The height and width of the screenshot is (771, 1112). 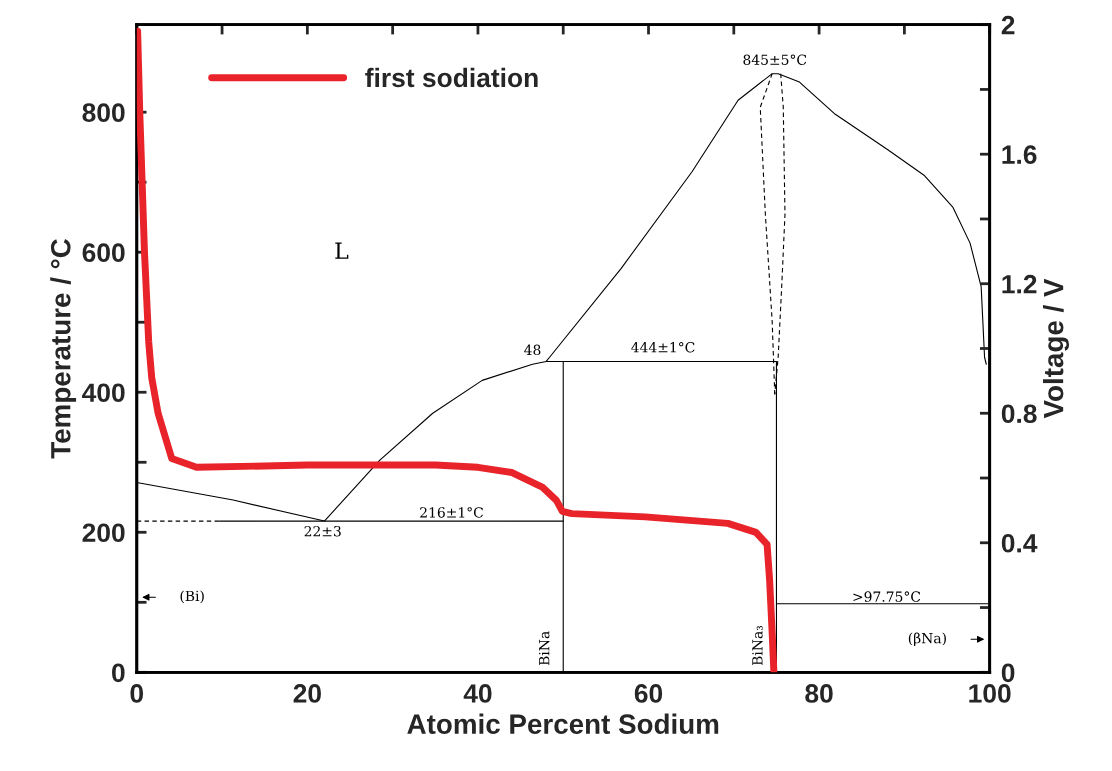 What do you see at coordinates (775, 59) in the screenshot?
I see `annotation: 845±5°C` at bounding box center [775, 59].